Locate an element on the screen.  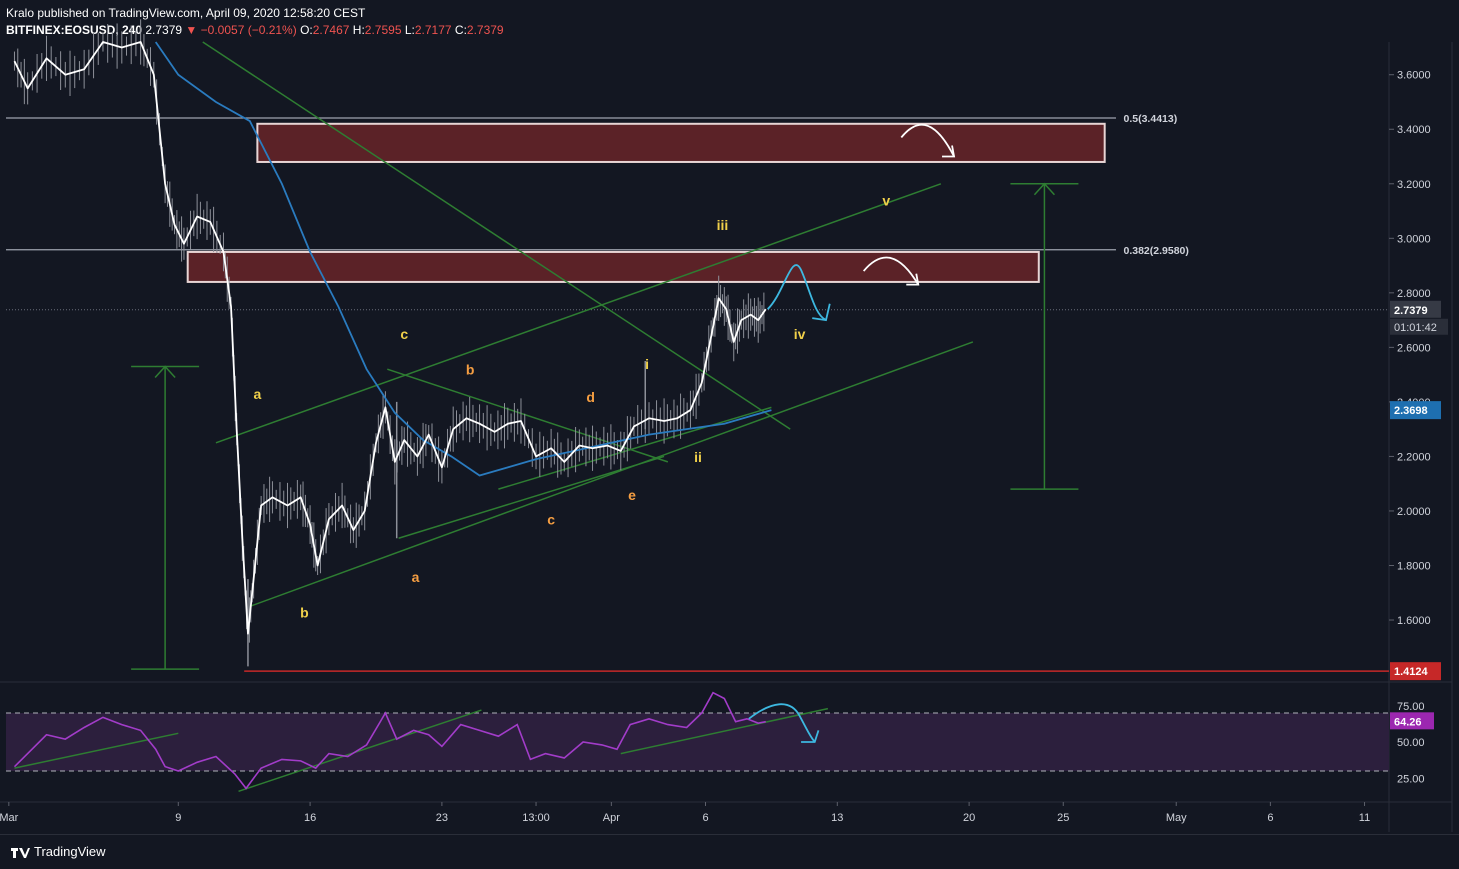
current-price-label: 2.7379 is located at coordinates (1411, 311).